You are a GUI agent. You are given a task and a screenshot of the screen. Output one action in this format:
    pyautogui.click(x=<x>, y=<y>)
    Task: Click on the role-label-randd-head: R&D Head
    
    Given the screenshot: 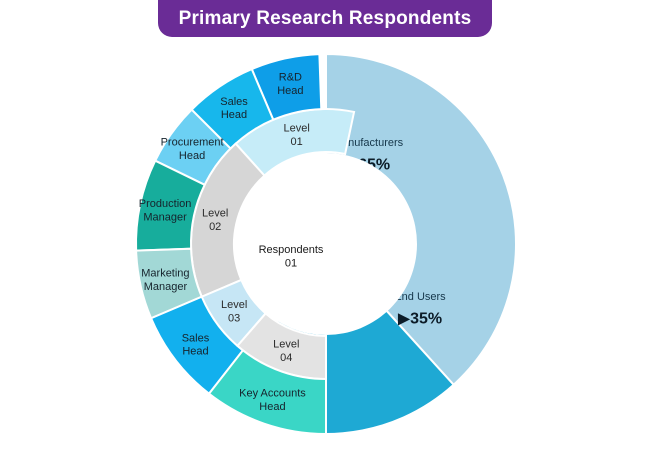 What is the action you would take?
    pyautogui.click(x=290, y=84)
    